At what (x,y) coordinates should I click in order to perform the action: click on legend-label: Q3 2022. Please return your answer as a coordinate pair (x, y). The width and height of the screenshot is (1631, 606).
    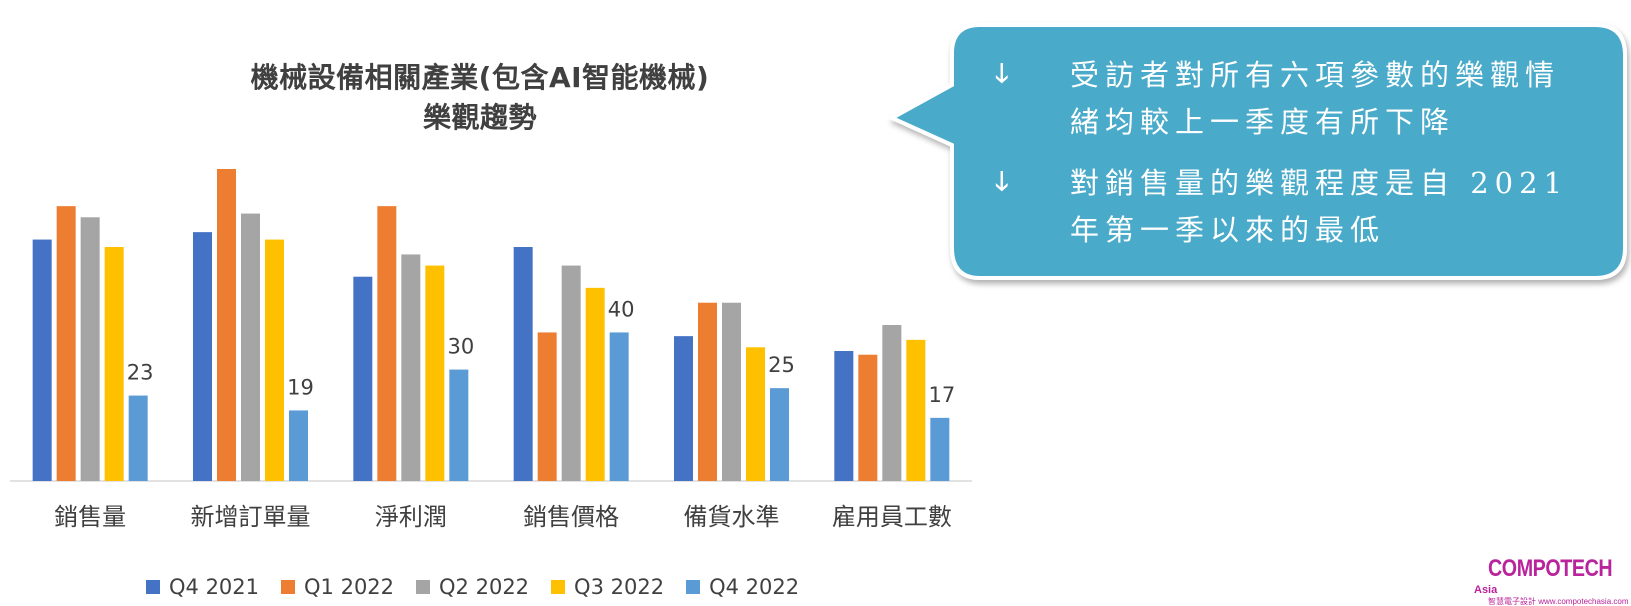
    Looking at the image, I should click on (619, 587).